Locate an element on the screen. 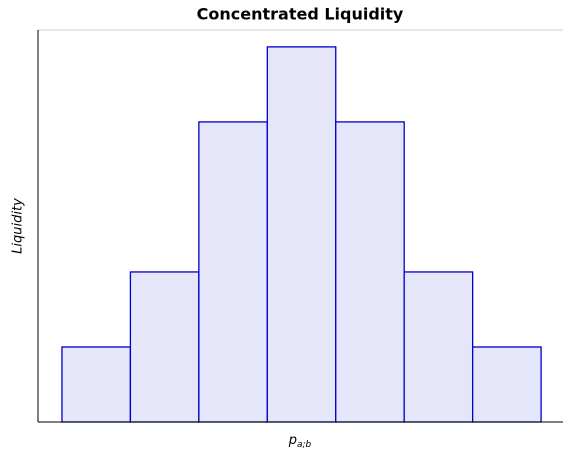  x-axis-label: pa;b is located at coordinates (300, 441).